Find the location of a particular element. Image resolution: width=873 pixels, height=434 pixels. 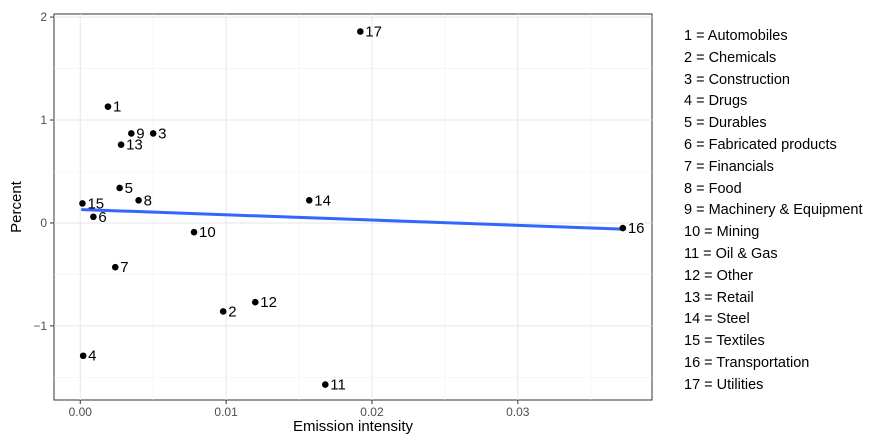

legend-entry: 4 = Drugs is located at coordinates (716, 101).